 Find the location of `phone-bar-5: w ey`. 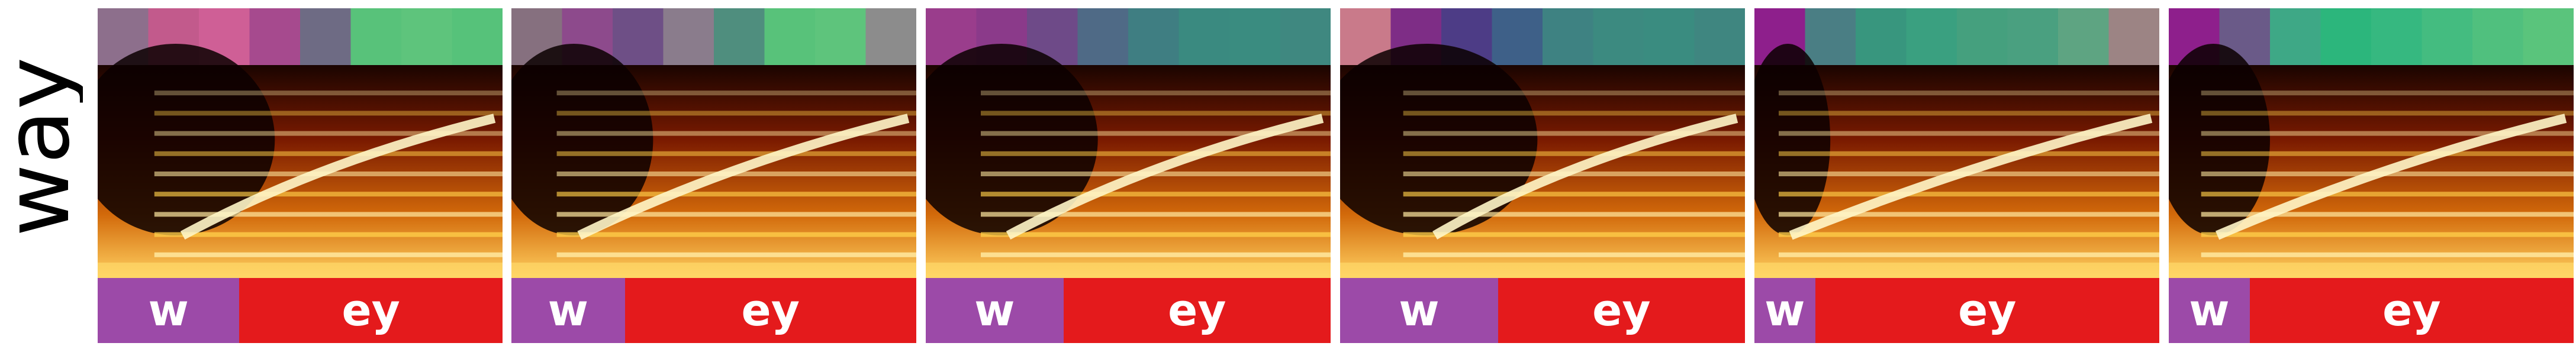

phone-bar-5: w ey is located at coordinates (1957, 310).